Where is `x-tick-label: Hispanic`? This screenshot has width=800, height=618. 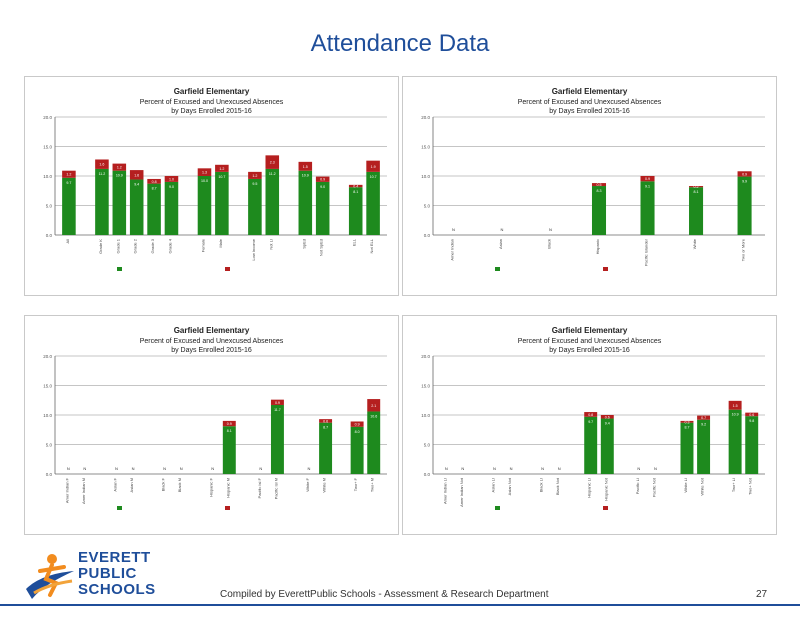
x-tick-label: Hispanic is located at coordinates (597, 246).